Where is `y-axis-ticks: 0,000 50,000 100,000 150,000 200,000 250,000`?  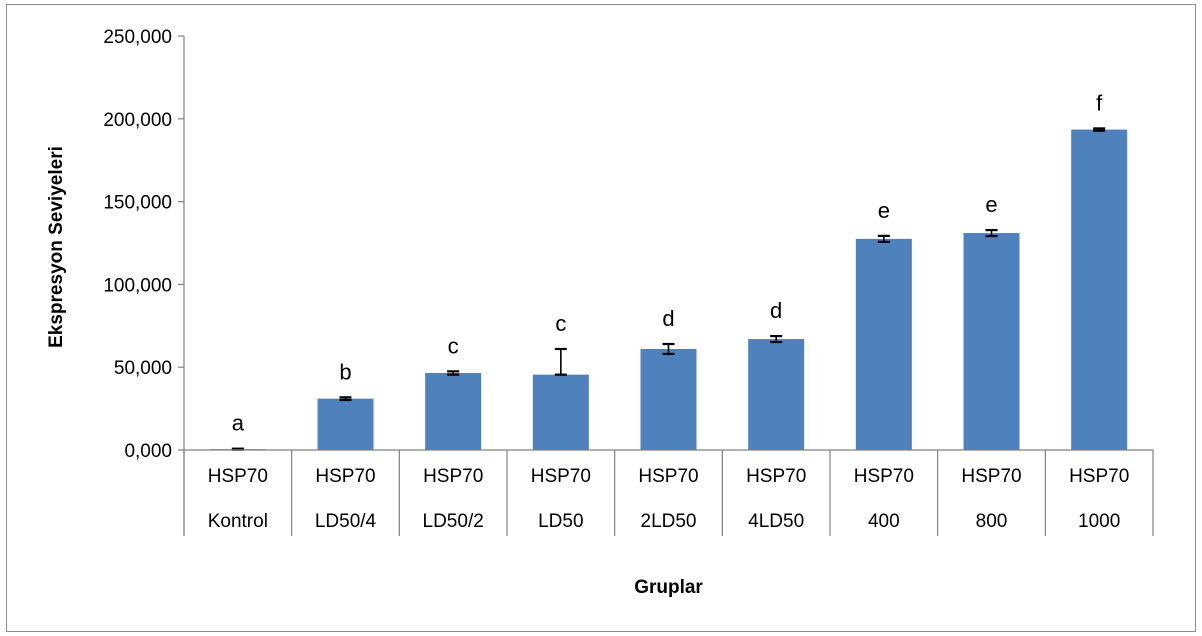
y-axis-ticks: 0,000 50,000 100,000 150,000 200,000 250,000 is located at coordinates (143, 244).